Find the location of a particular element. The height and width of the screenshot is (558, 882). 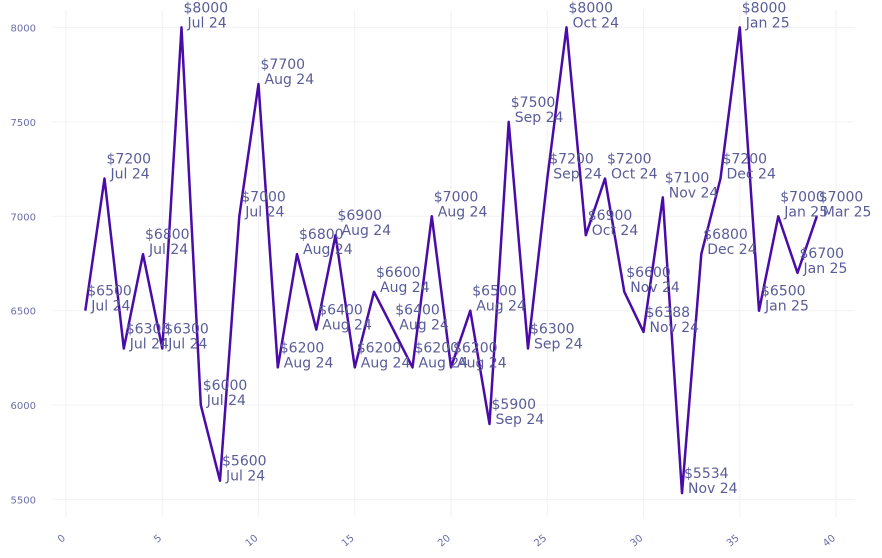

point-label: $7000 Aug 24 is located at coordinates (461, 204).